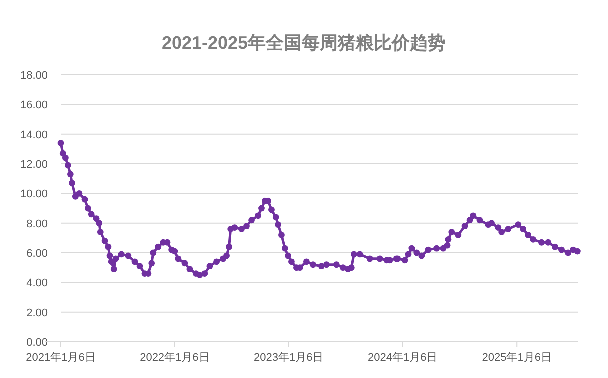  Describe the element at coordinates (403, 358) in the screenshot. I see `x-tick-label: 2024年1月6日` at that location.